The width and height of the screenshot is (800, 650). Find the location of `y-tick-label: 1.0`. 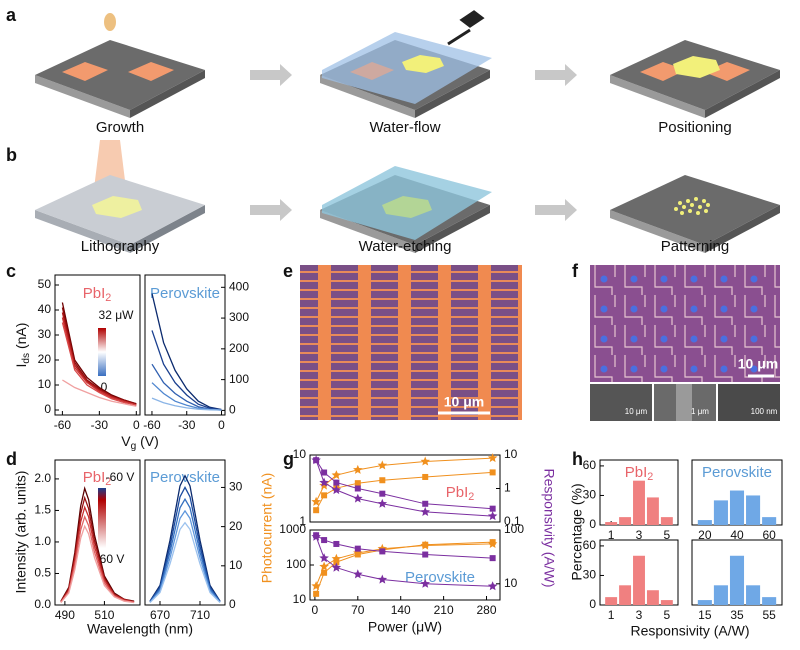

y-tick-label: 1.0 is located at coordinates (42, 541).